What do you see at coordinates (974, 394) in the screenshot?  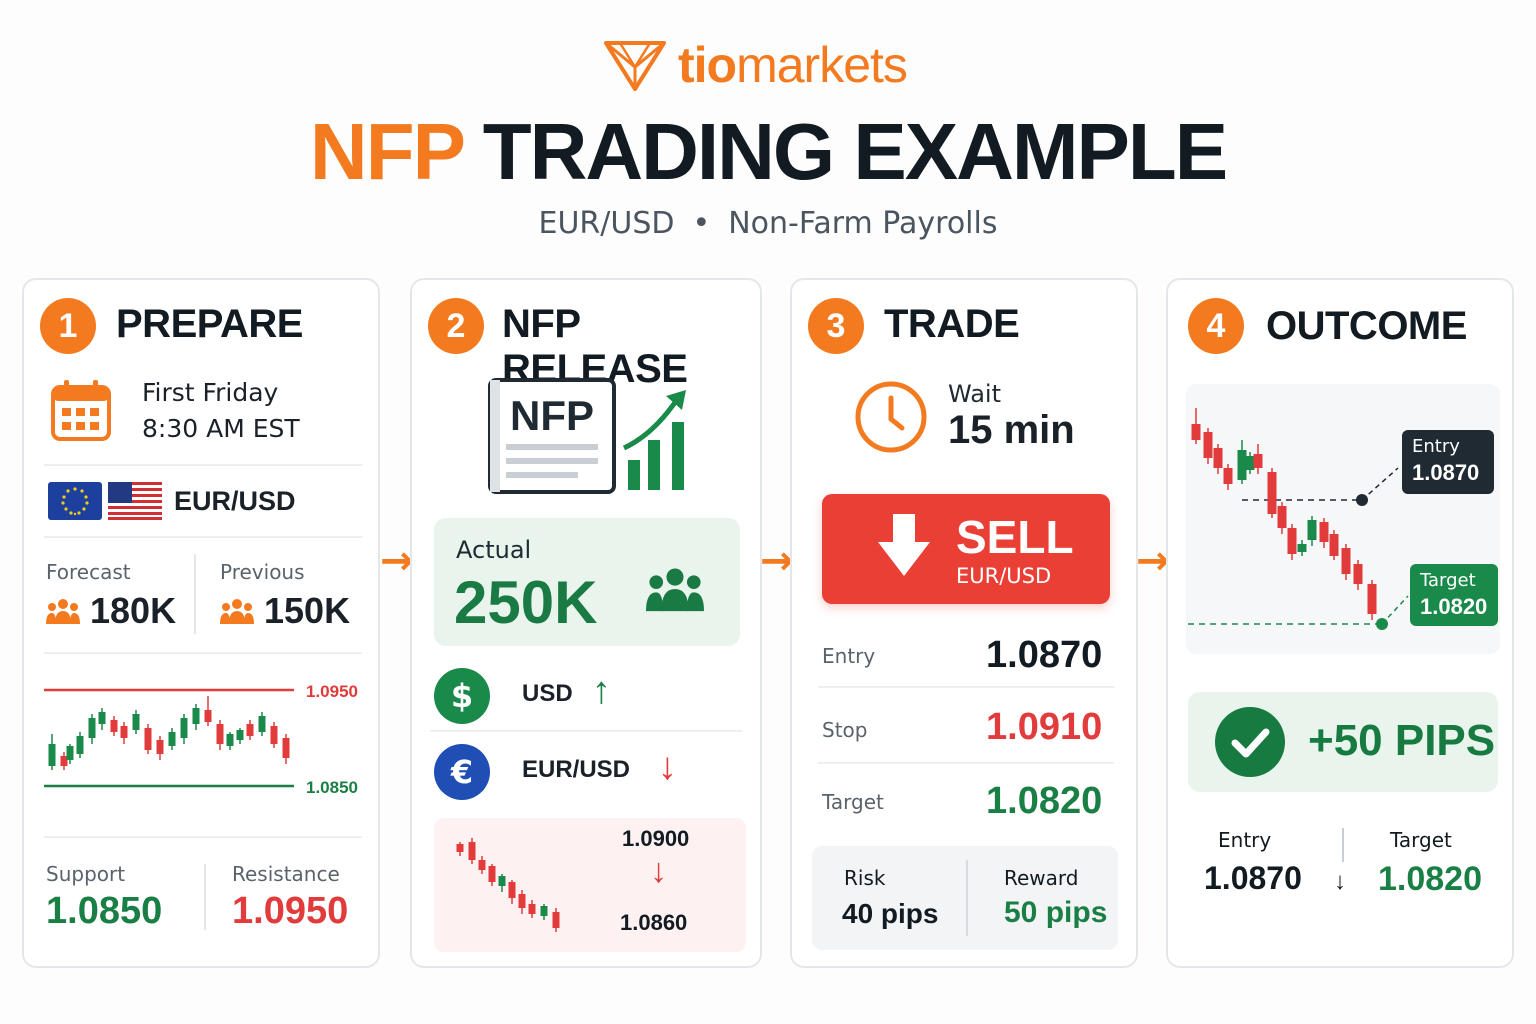 I see `wait-label: Wait` at bounding box center [974, 394].